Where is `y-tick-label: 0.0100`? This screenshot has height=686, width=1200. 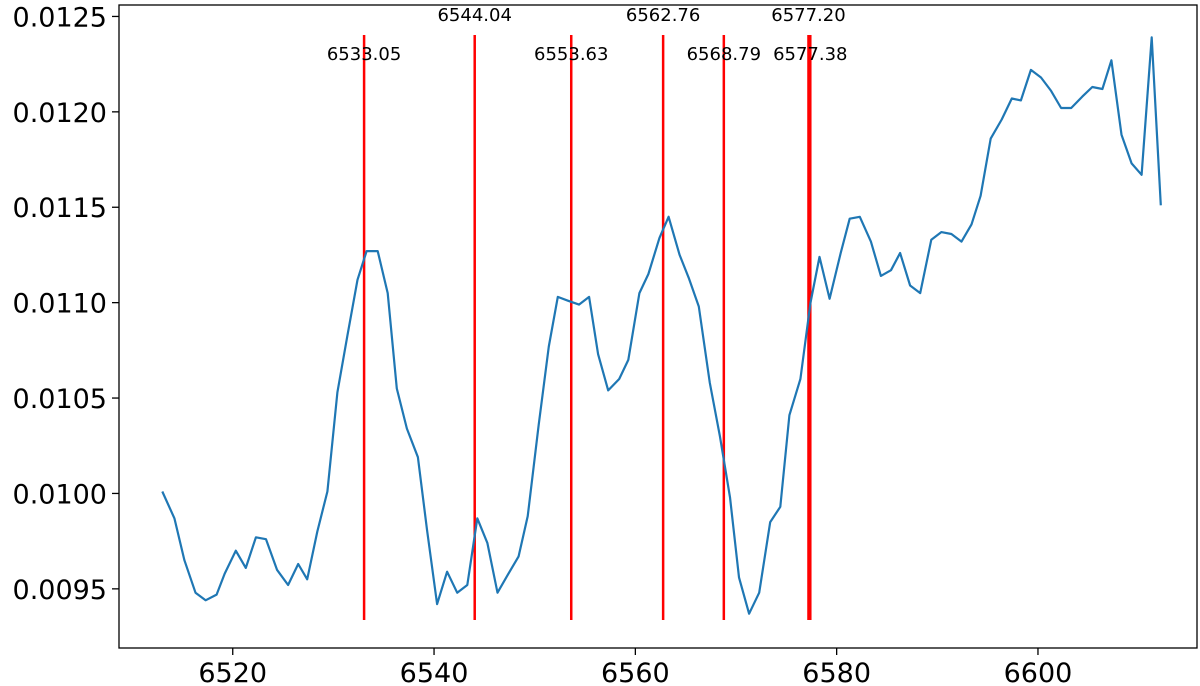
y-tick-label: 0.0100 is located at coordinates (60, 494).